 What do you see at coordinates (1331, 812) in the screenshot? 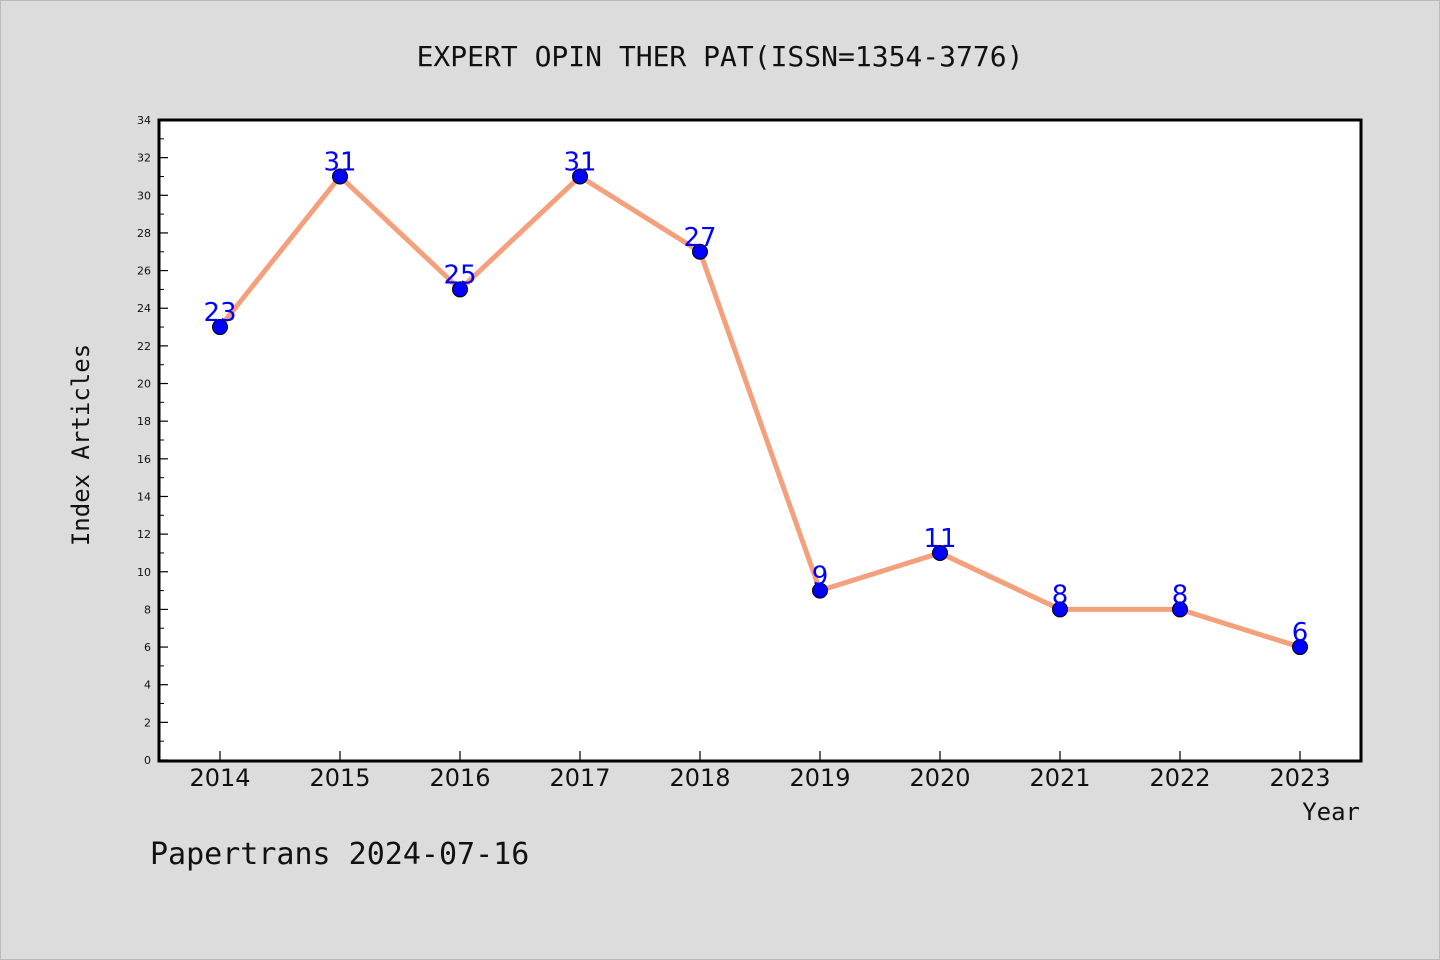
I see `x-axis-label: Year` at bounding box center [1331, 812].